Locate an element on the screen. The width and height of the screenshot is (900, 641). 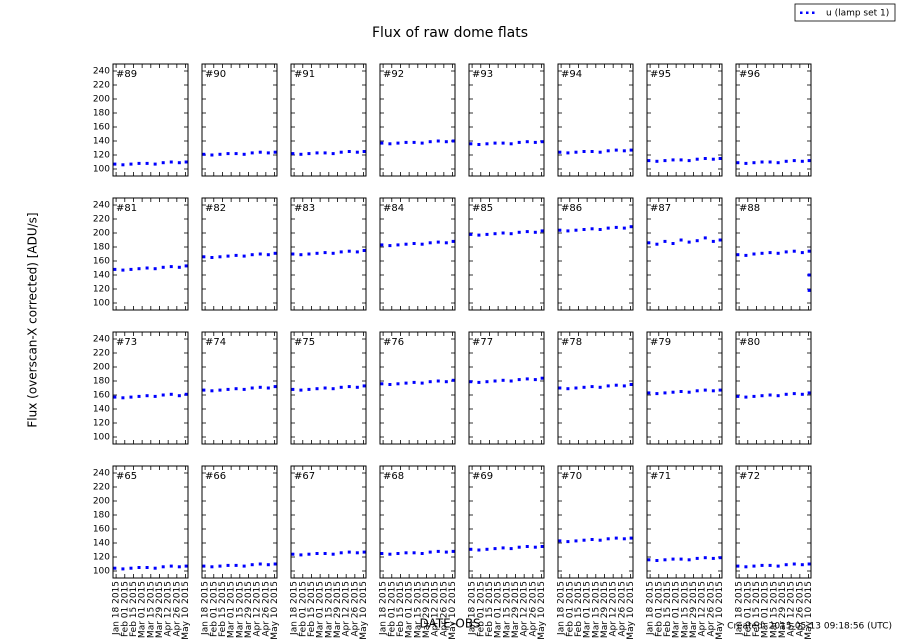
y-tick-label: 100 is located at coordinates (101, 304).